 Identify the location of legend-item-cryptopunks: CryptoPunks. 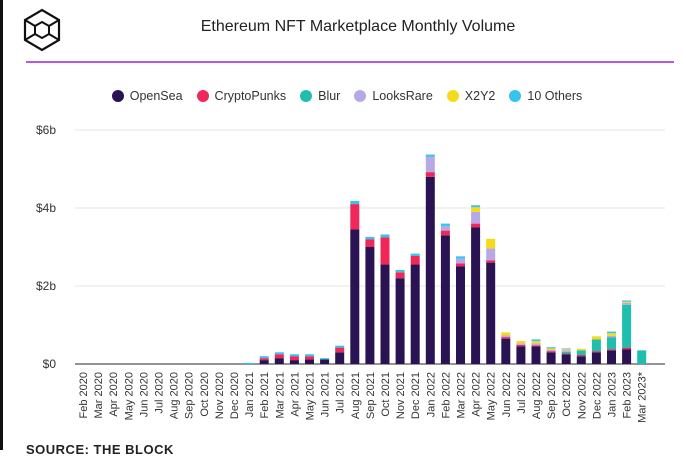
(241, 96).